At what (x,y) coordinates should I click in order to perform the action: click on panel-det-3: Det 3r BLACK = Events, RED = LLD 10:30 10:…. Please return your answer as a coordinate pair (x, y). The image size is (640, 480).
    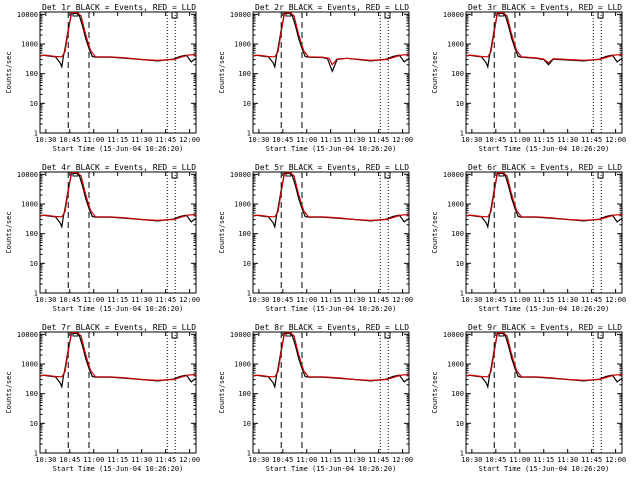
    Looking at the image, I should click on (528, 78).